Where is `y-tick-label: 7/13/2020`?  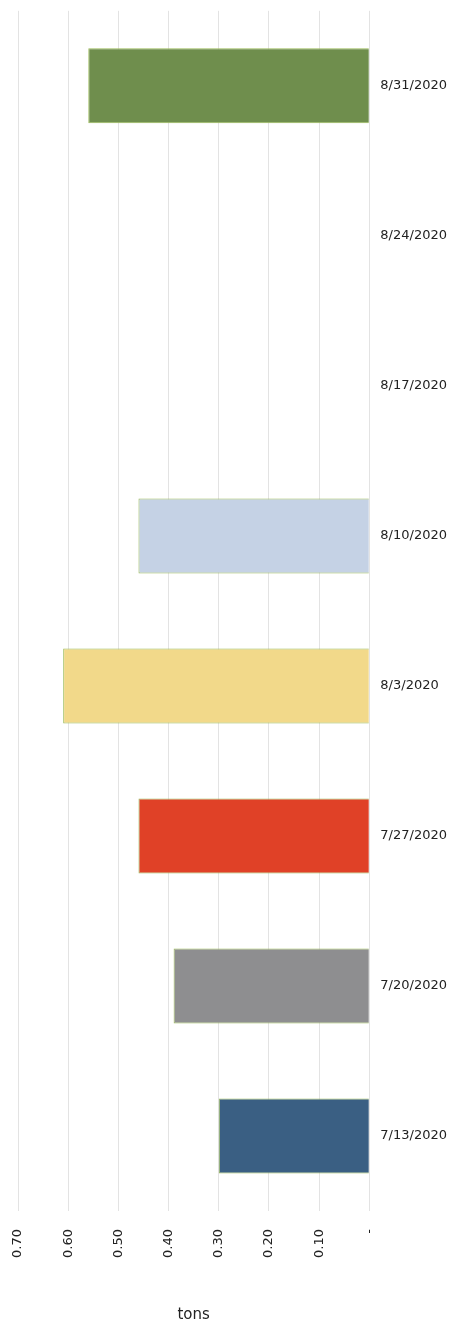 y-tick-label: 7/13/2020 is located at coordinates (414, 1135).